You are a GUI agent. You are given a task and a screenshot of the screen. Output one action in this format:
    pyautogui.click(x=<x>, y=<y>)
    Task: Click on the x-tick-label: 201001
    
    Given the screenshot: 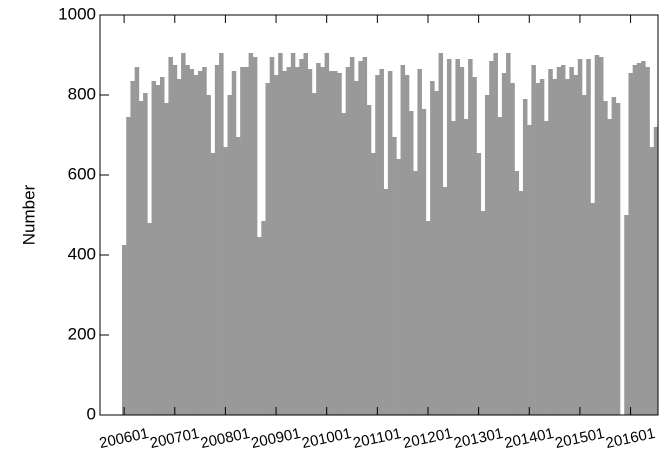 What is the action you would take?
    pyautogui.click(x=326, y=438)
    